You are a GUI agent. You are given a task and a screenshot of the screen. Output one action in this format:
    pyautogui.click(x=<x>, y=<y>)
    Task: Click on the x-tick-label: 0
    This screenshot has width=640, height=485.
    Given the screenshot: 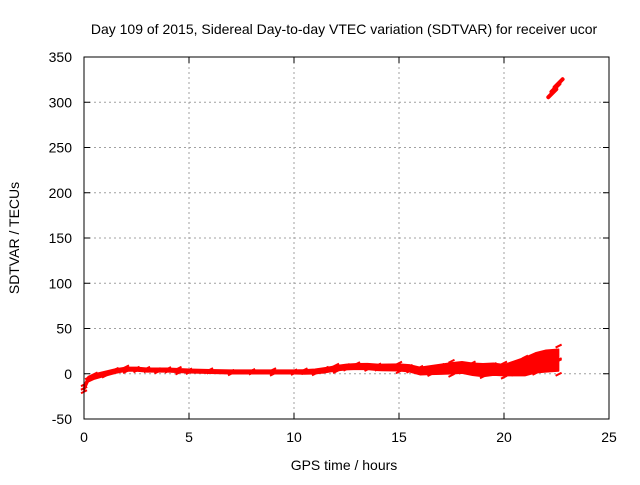 What is the action you would take?
    pyautogui.click(x=84, y=437)
    